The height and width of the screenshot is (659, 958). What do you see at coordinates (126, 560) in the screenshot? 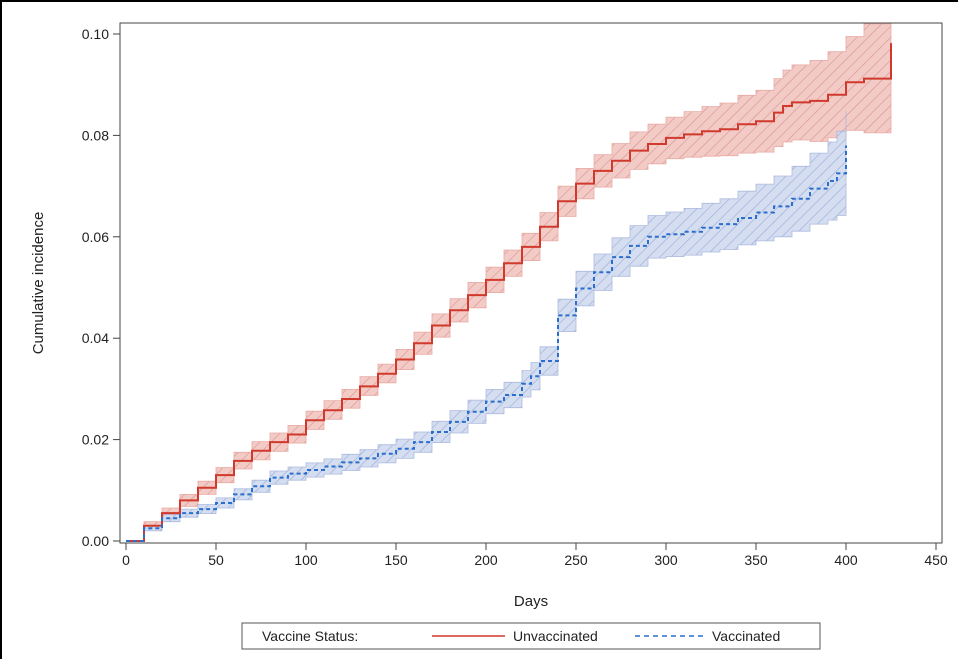
I see `x-tick-label-0: 0` at bounding box center [126, 560].